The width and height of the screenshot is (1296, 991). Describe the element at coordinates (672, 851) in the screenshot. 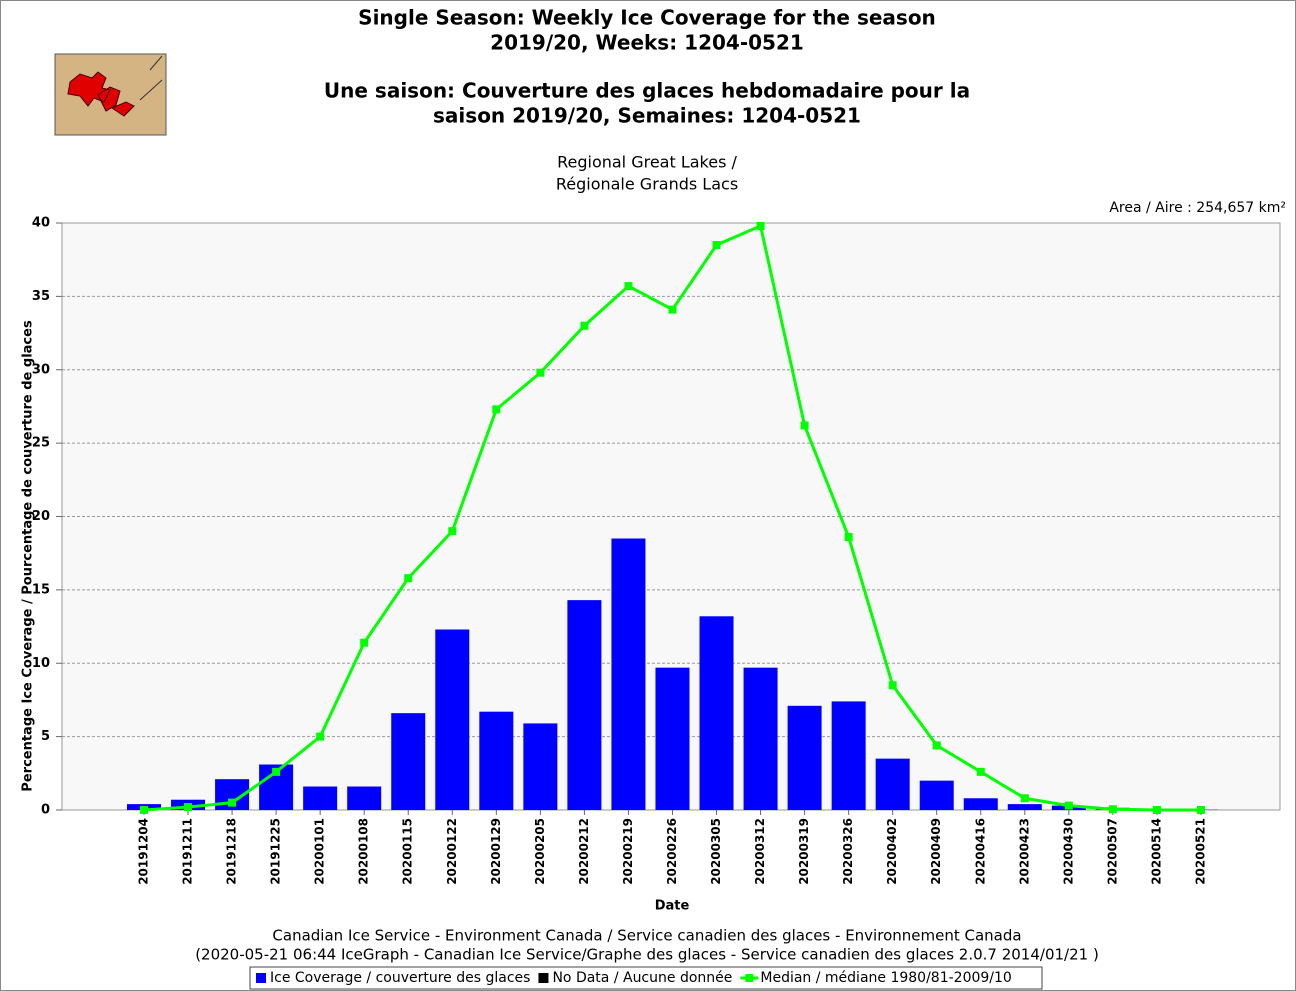

I see `x-tick-label: 20200226` at that location.